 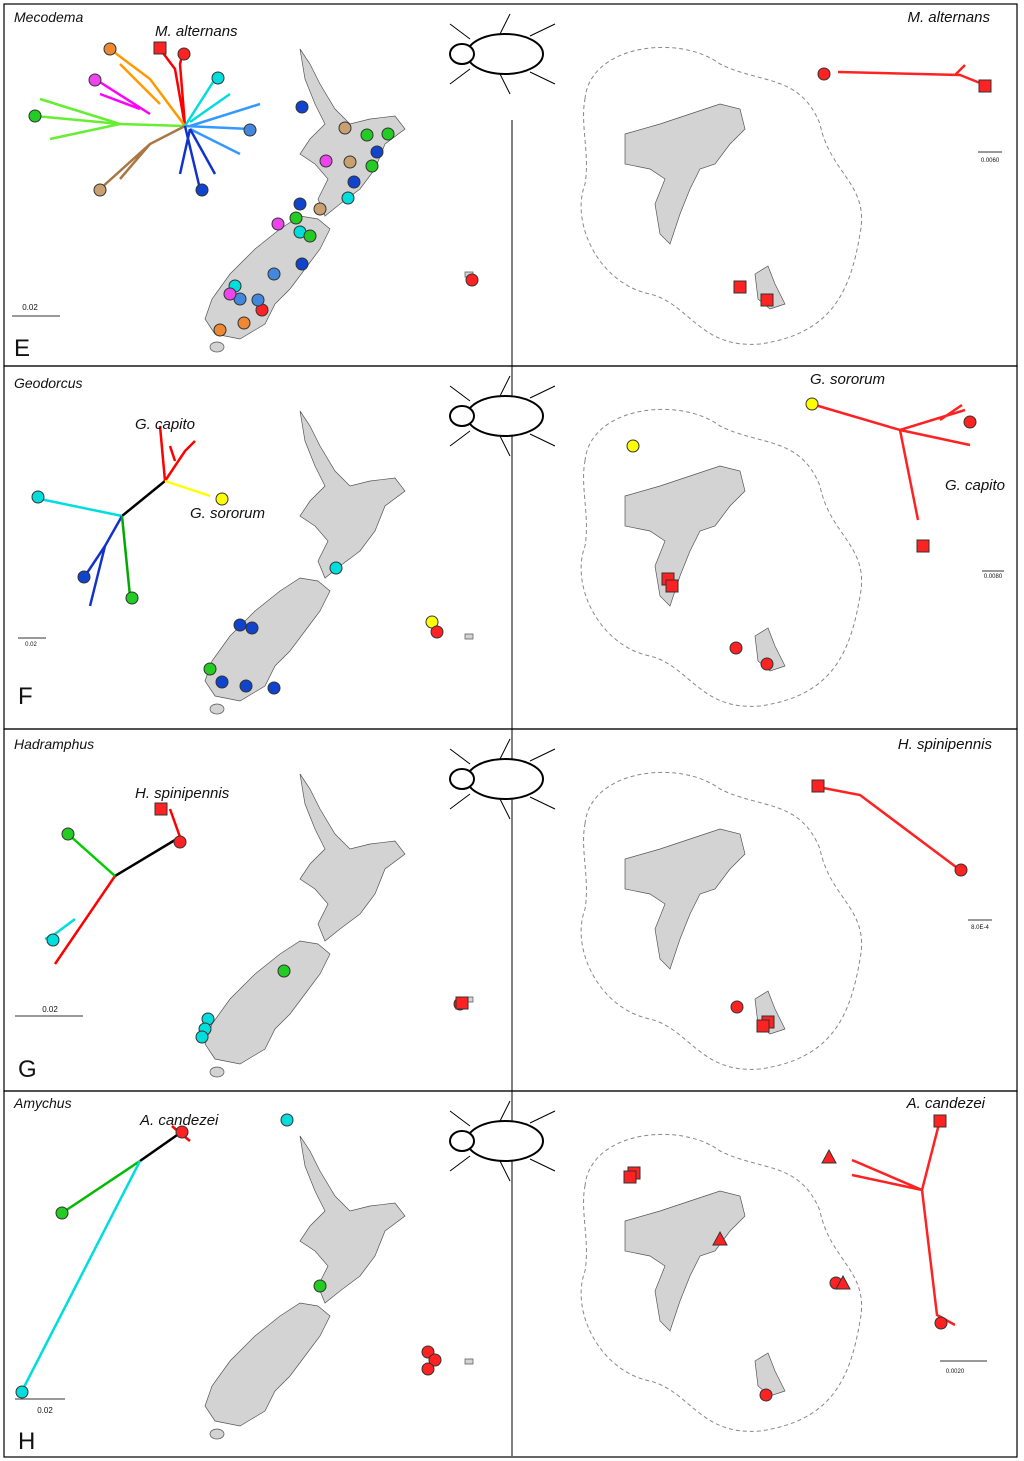 What do you see at coordinates (955, 1372) in the screenshot?
I see `scale-right-label: 0.0020` at bounding box center [955, 1372].